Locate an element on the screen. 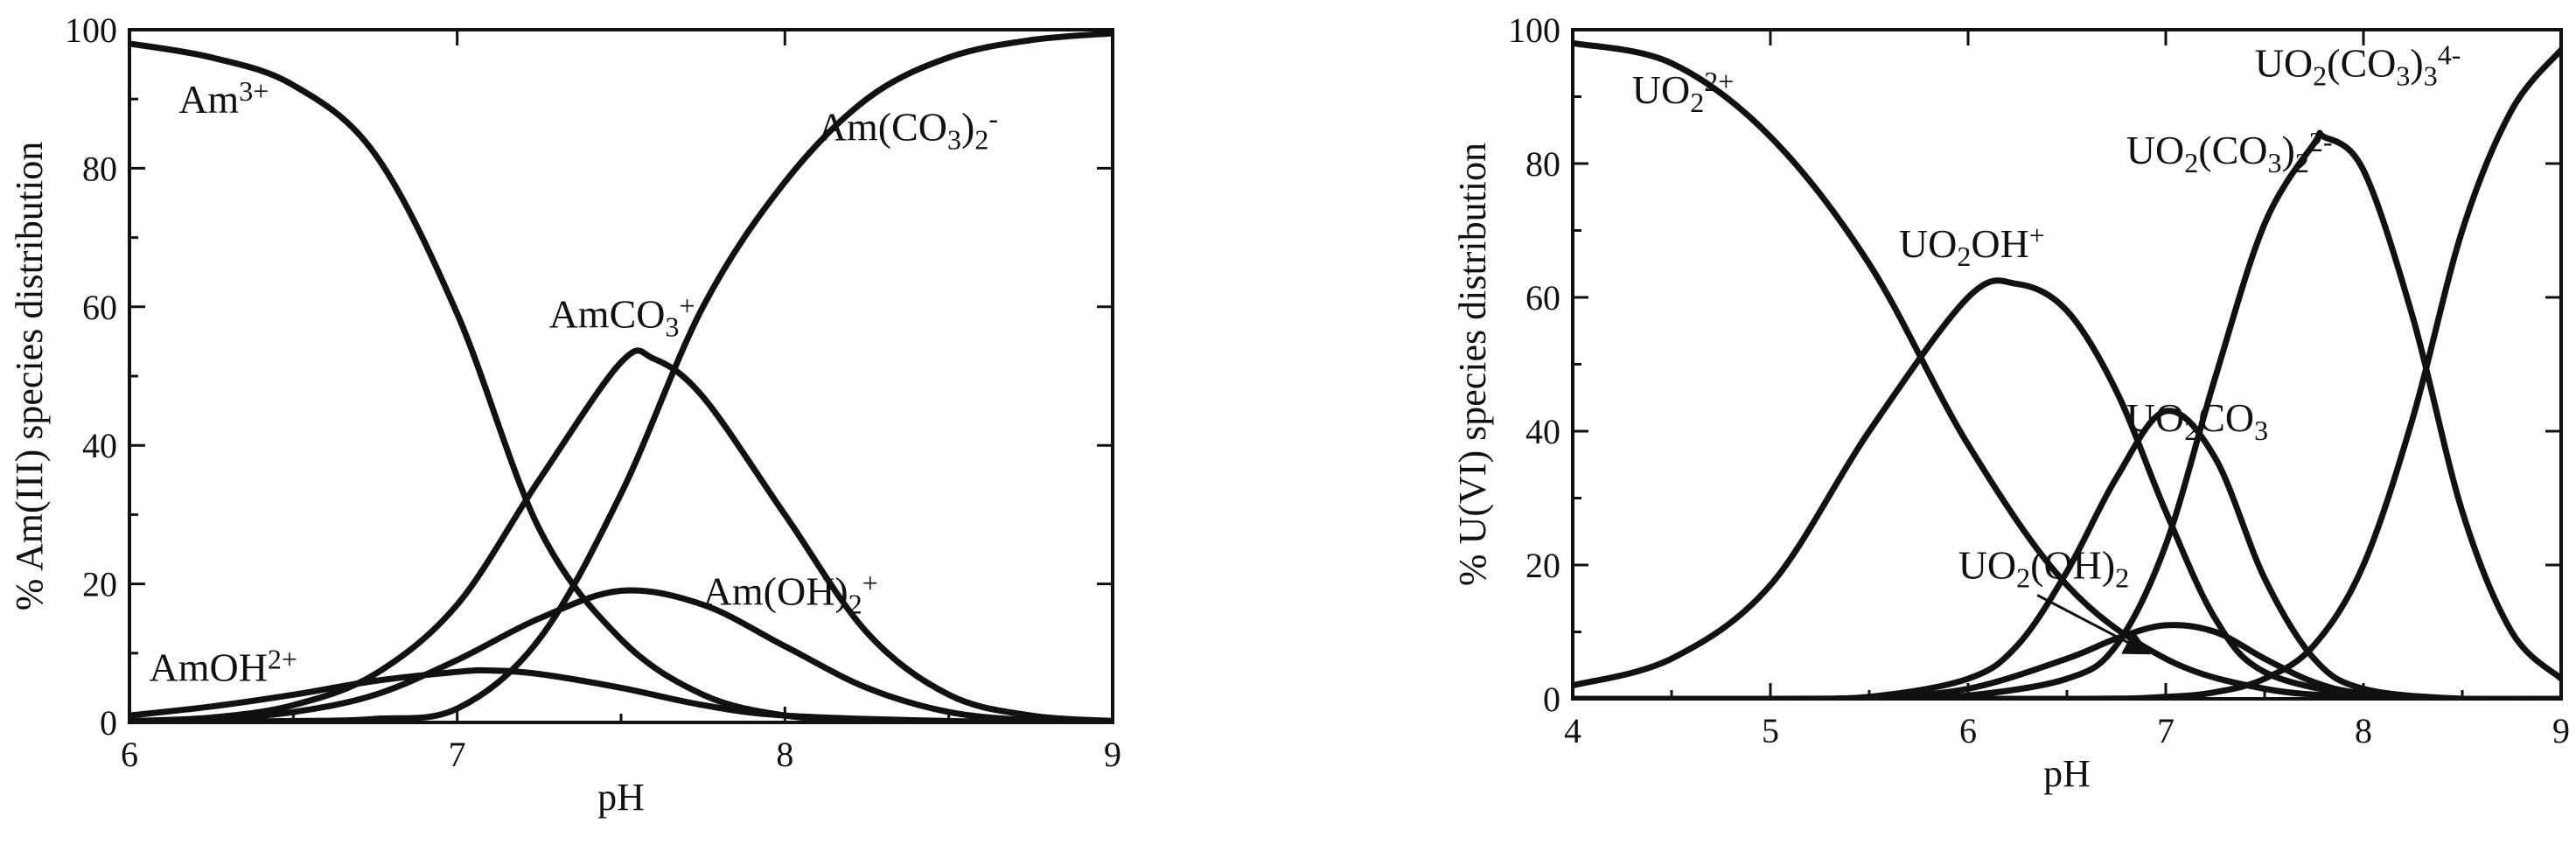 This screenshot has width=2576, height=851. x-tick-label: 4 is located at coordinates (1572, 730).